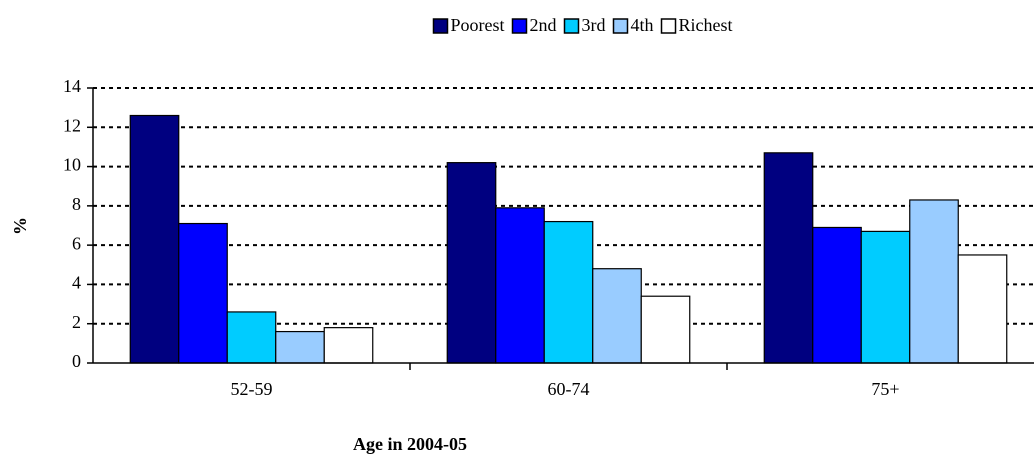 This screenshot has width=1034, height=460. I want to click on y-tick-label: 6, so click(76, 243).